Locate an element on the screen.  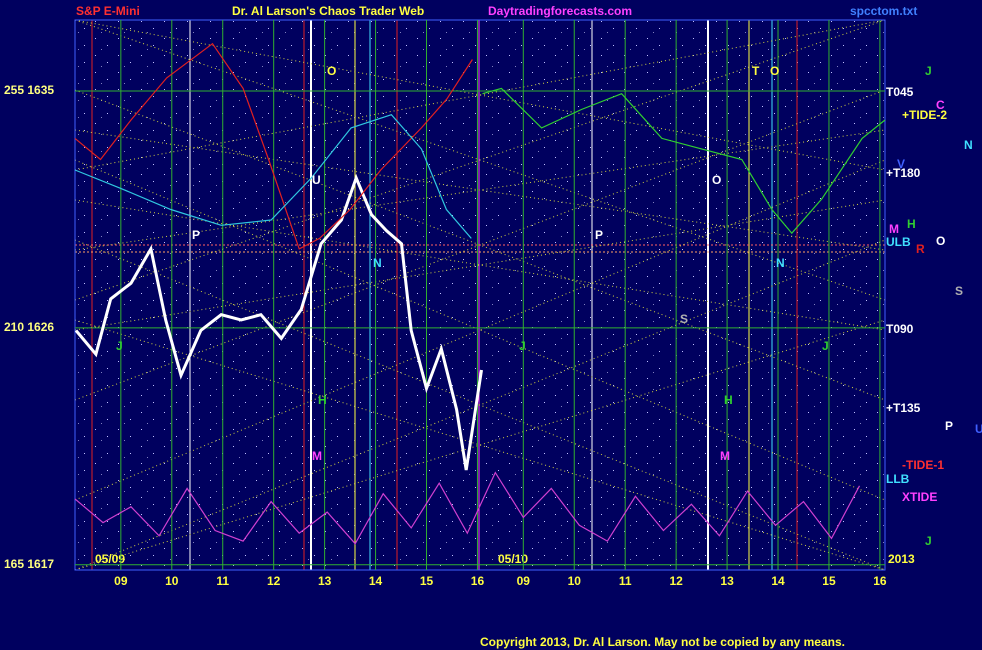
line-label: T090 is located at coordinates (900, 329).